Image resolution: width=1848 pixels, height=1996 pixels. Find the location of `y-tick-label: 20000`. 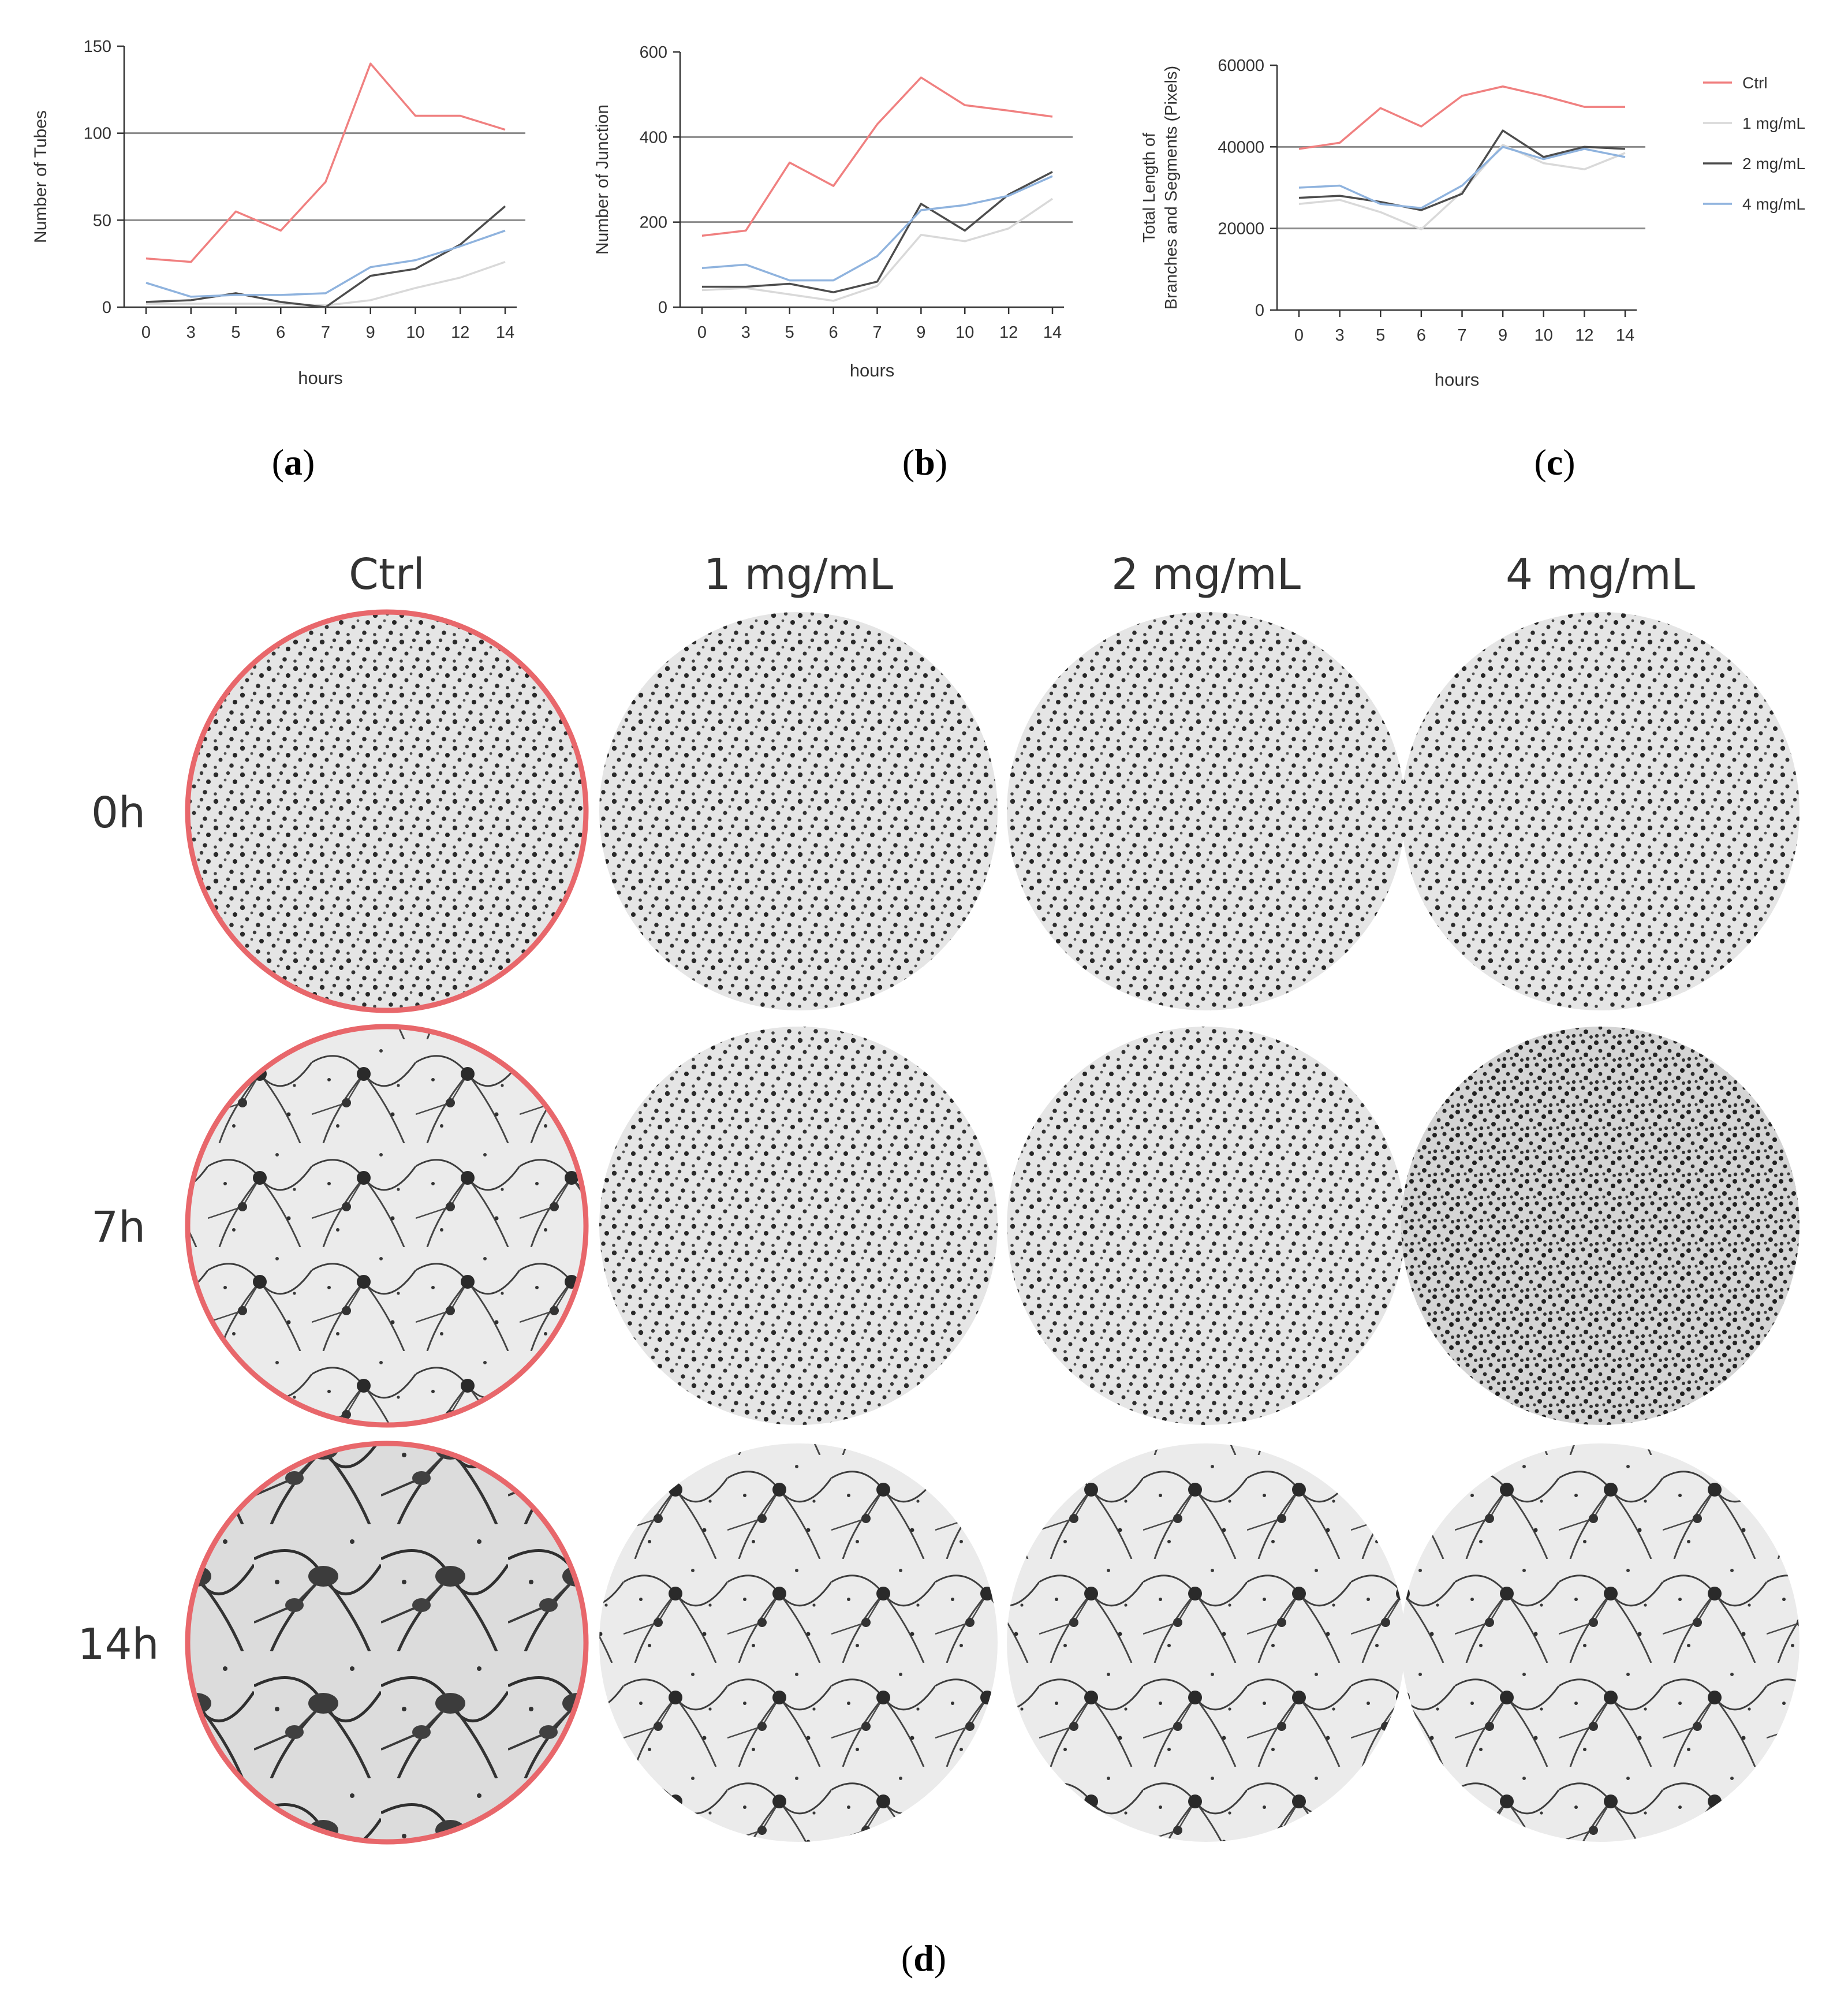

y-tick-label: 20000 is located at coordinates (1241, 229).